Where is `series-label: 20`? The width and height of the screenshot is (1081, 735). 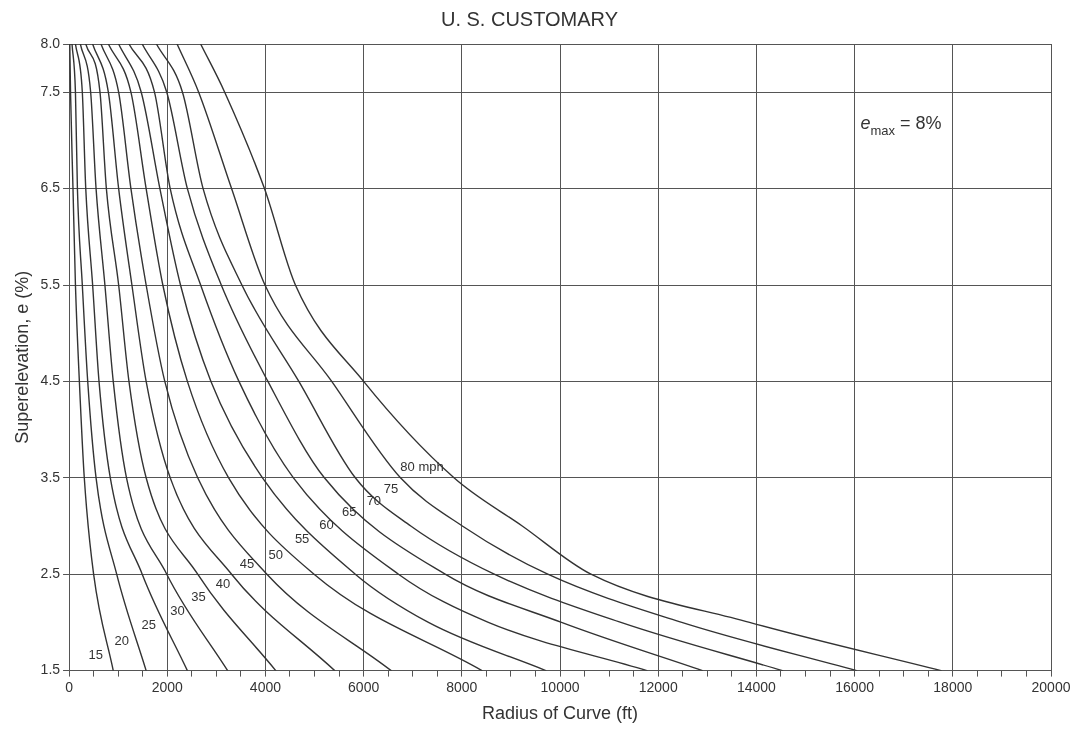
series-label: 20 is located at coordinates (122, 640).